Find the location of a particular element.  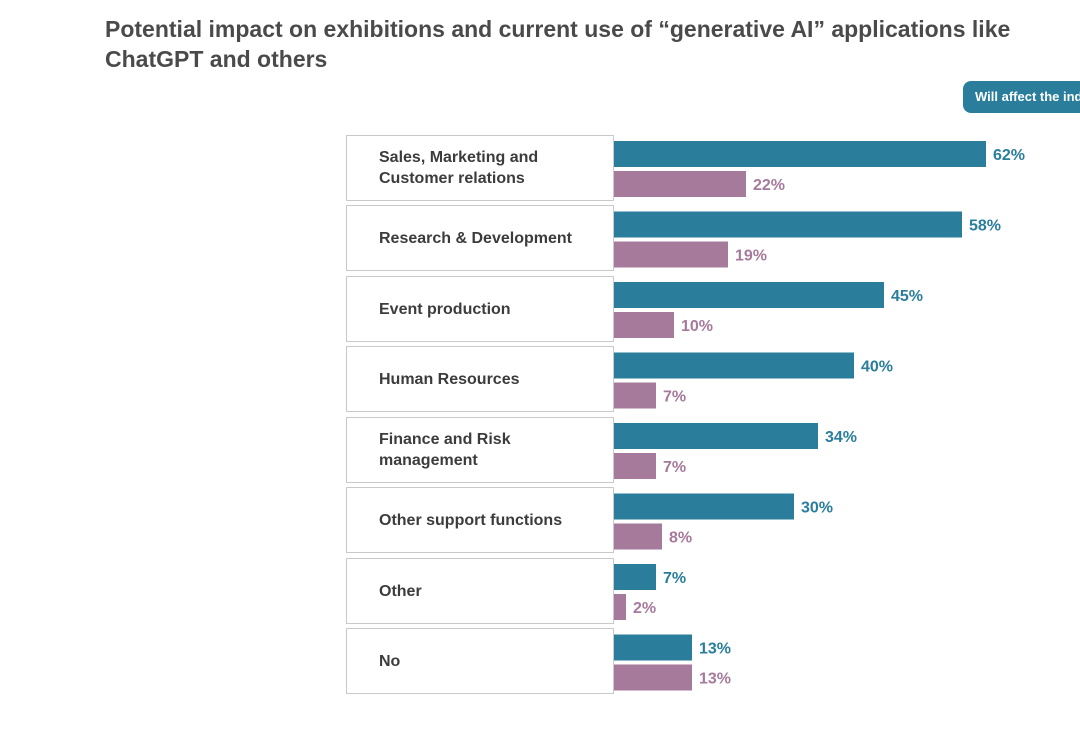

value-label-will-affect-other: 7% is located at coordinates (674, 578).